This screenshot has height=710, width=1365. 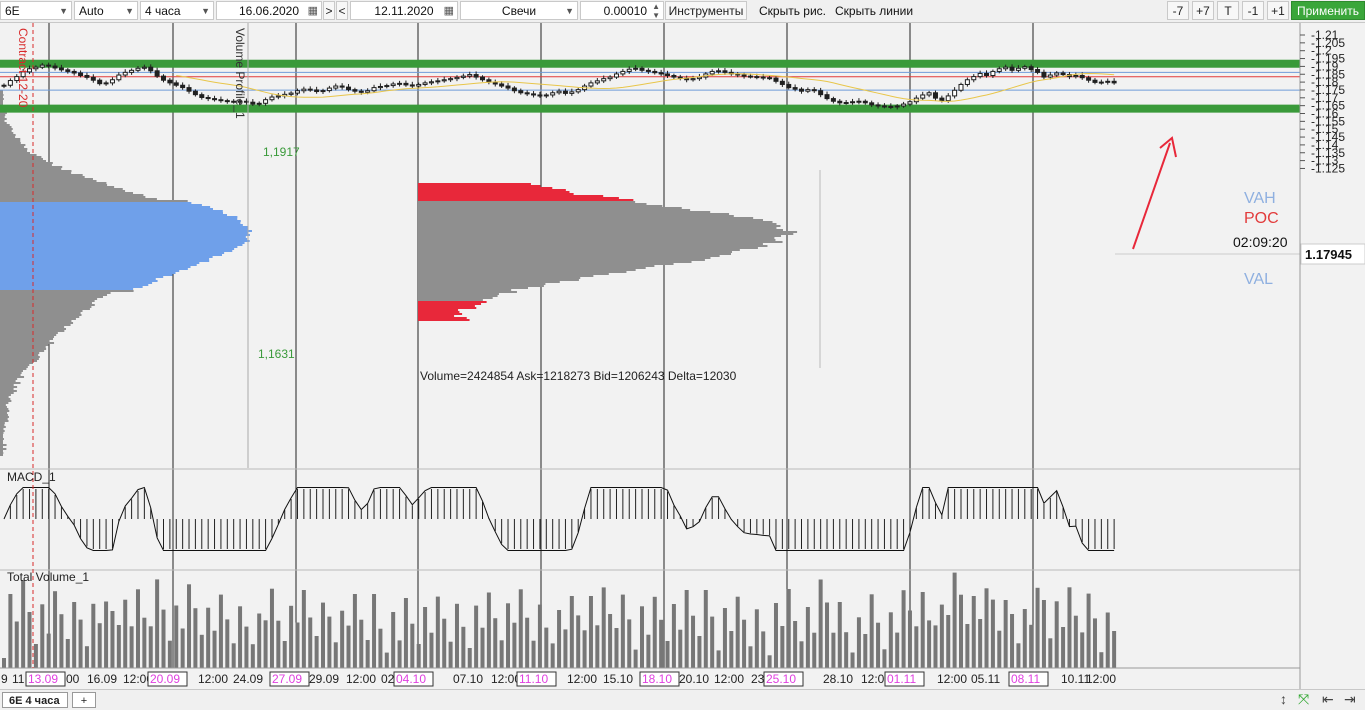 I want to click on apply-button: Применить, so click(x=1328, y=10).